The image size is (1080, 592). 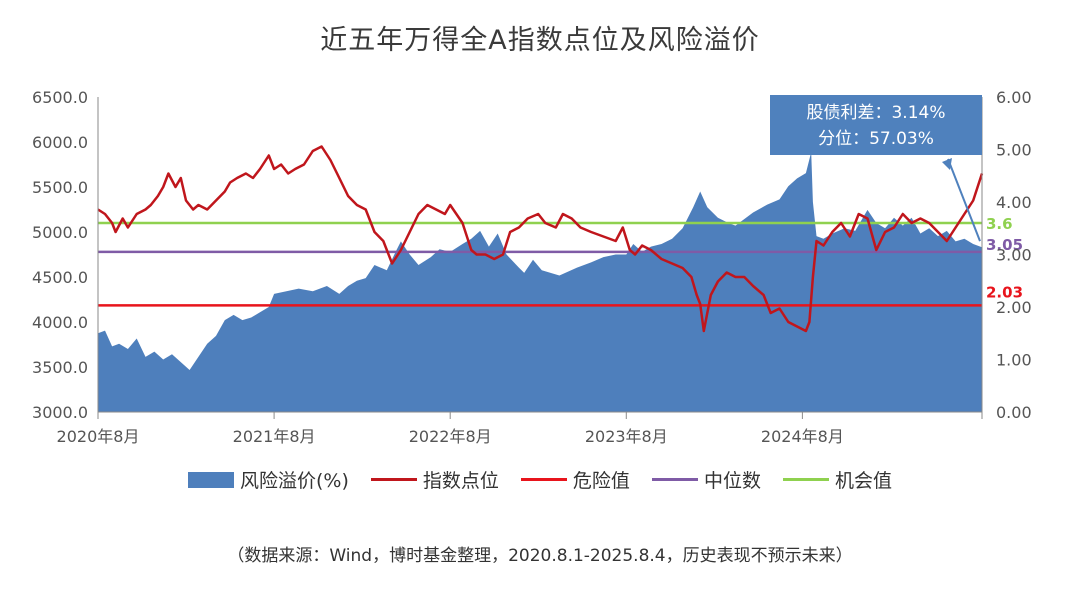 I want to click on x-tick-label: 2020年8月, so click(x=98, y=436).